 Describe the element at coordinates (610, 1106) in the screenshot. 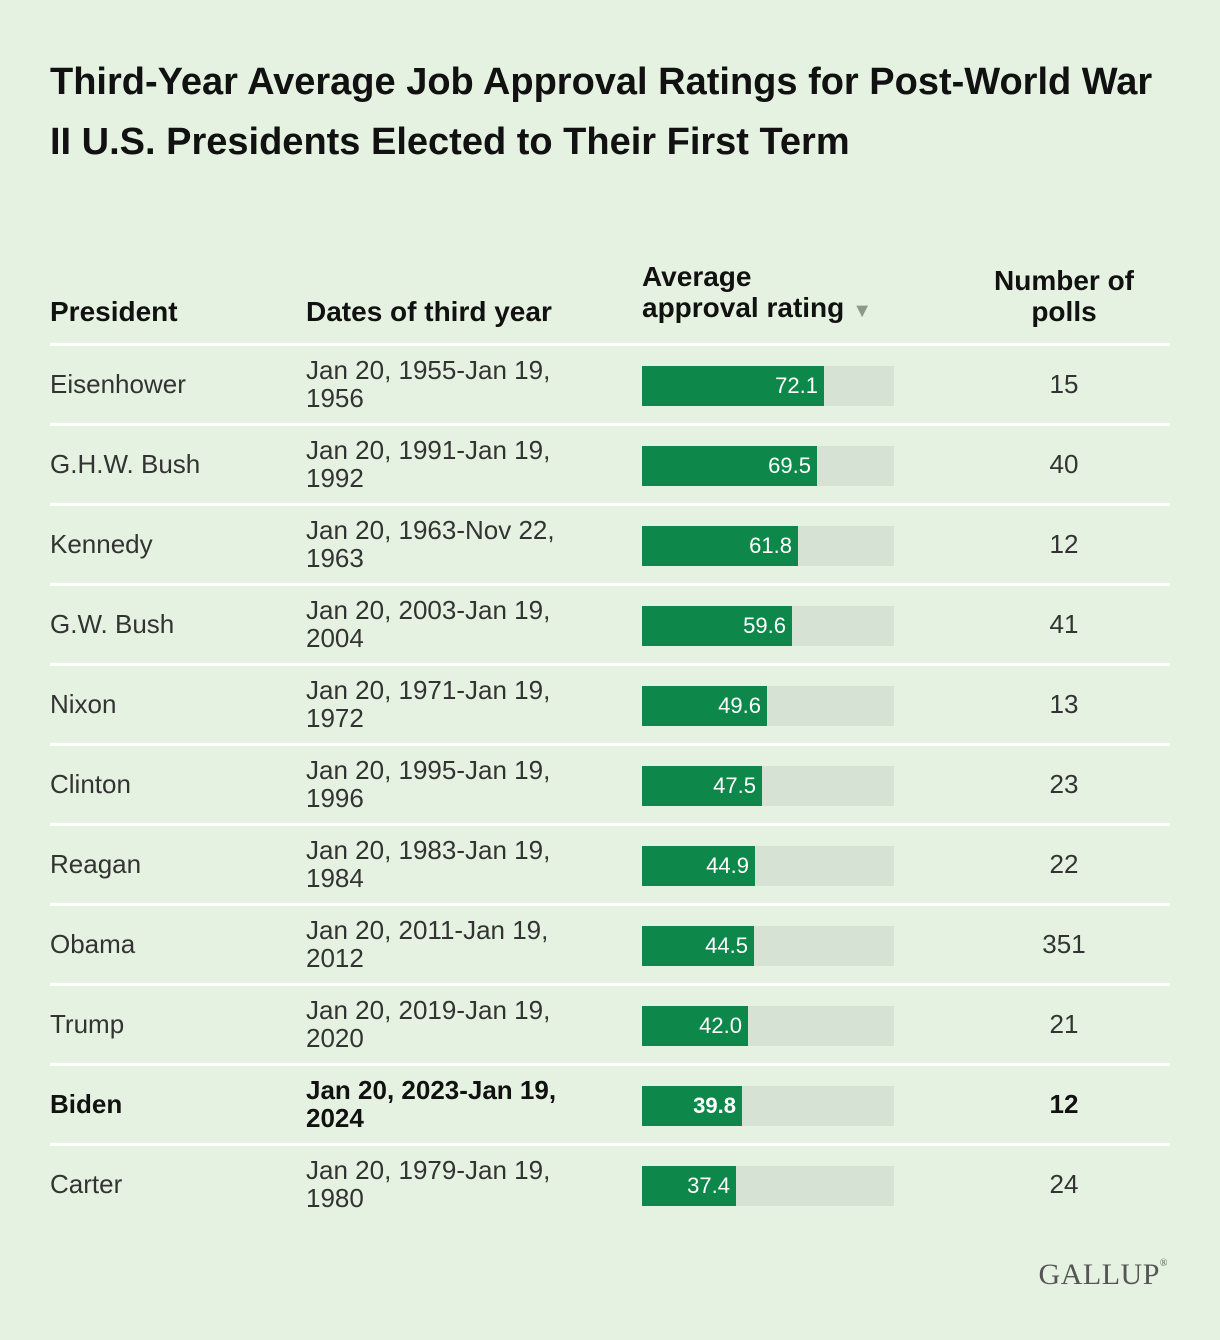

I see `table-row: Biden Jan 20, 2023-Jan 19, 2024 39.8 12` at that location.